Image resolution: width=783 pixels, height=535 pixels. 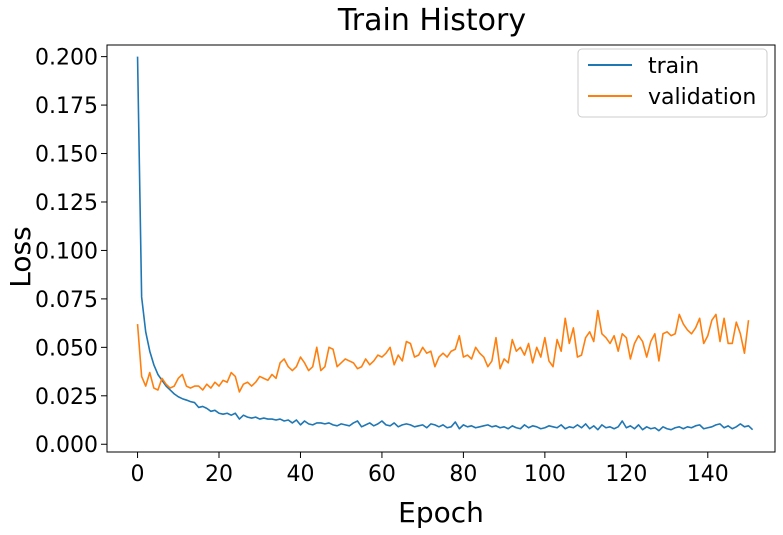 What do you see at coordinates (66, 445) in the screenshot?
I see `y-tick-label: 0.000` at bounding box center [66, 445].